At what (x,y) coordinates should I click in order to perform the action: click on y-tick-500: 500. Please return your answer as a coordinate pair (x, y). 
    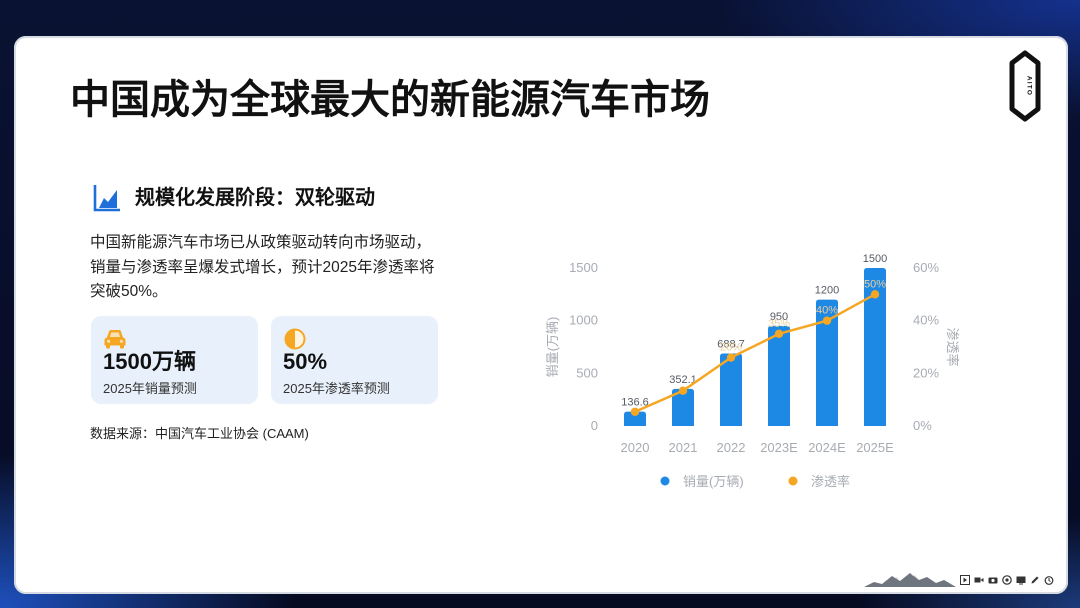
    Looking at the image, I should click on (587, 372).